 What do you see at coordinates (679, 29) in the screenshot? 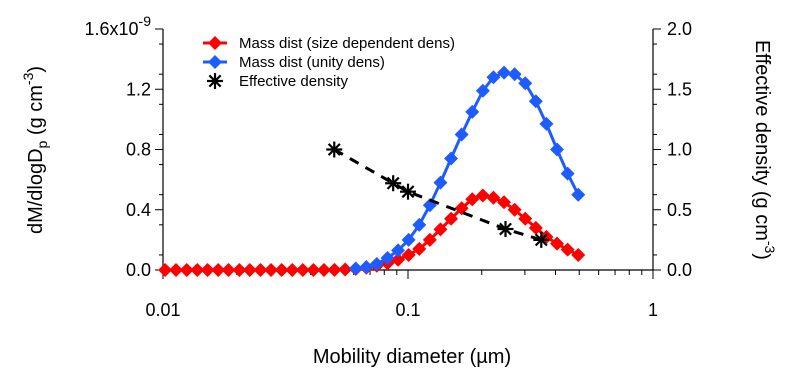
I see `y-right-tick-label: 2.0` at bounding box center [679, 29].